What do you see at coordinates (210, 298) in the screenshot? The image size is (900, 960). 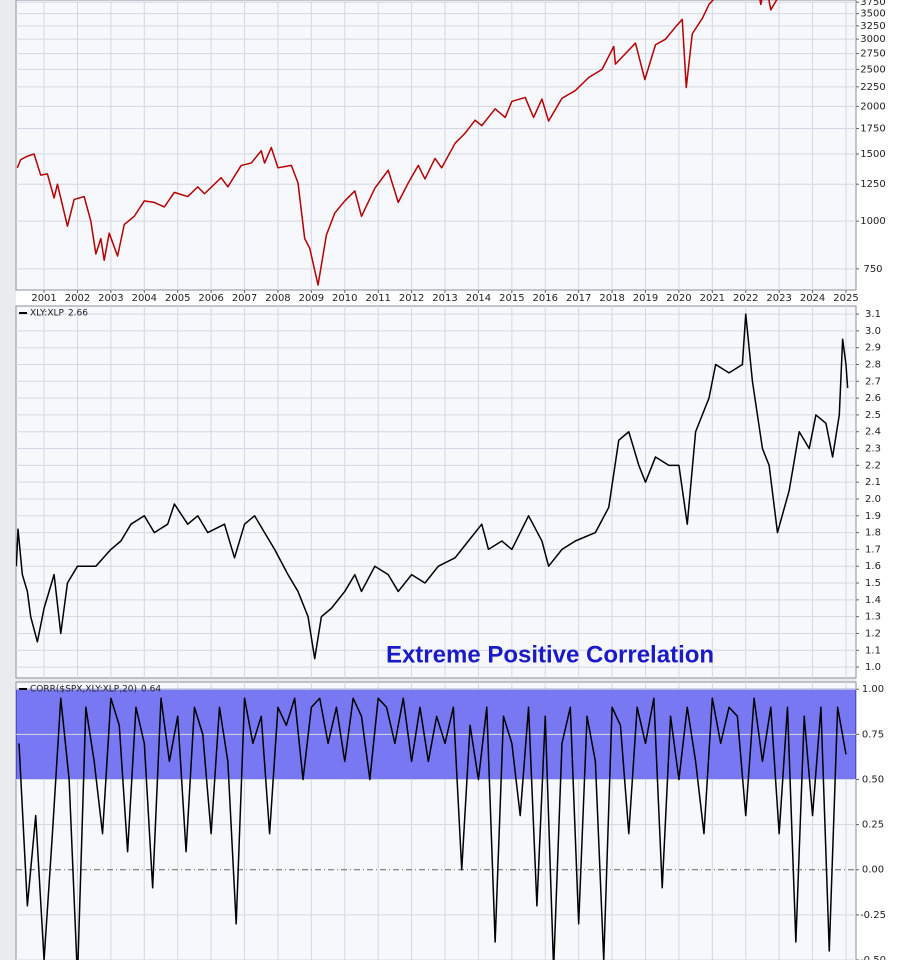 I see `x-tick-label: 2006` at bounding box center [210, 298].